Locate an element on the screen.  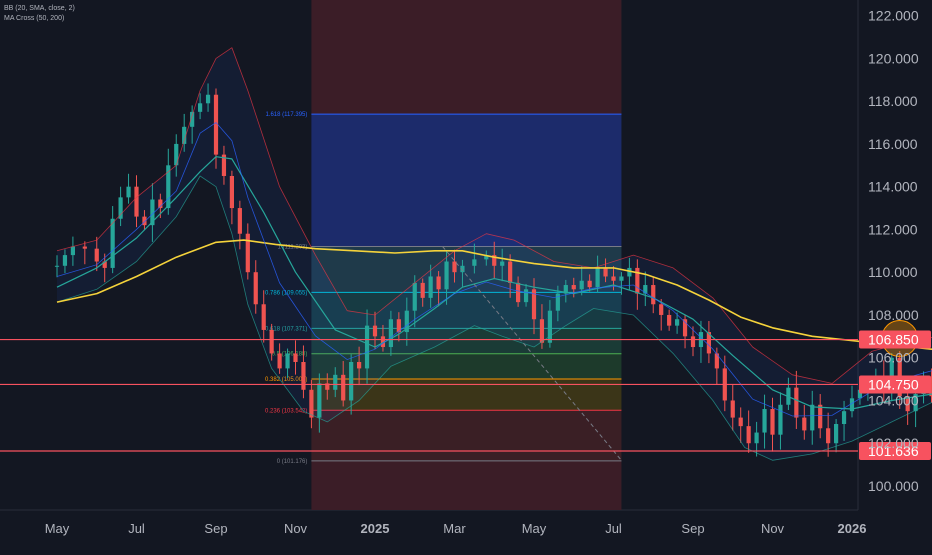
price-level-tag: 101.636 is located at coordinates (895, 451).